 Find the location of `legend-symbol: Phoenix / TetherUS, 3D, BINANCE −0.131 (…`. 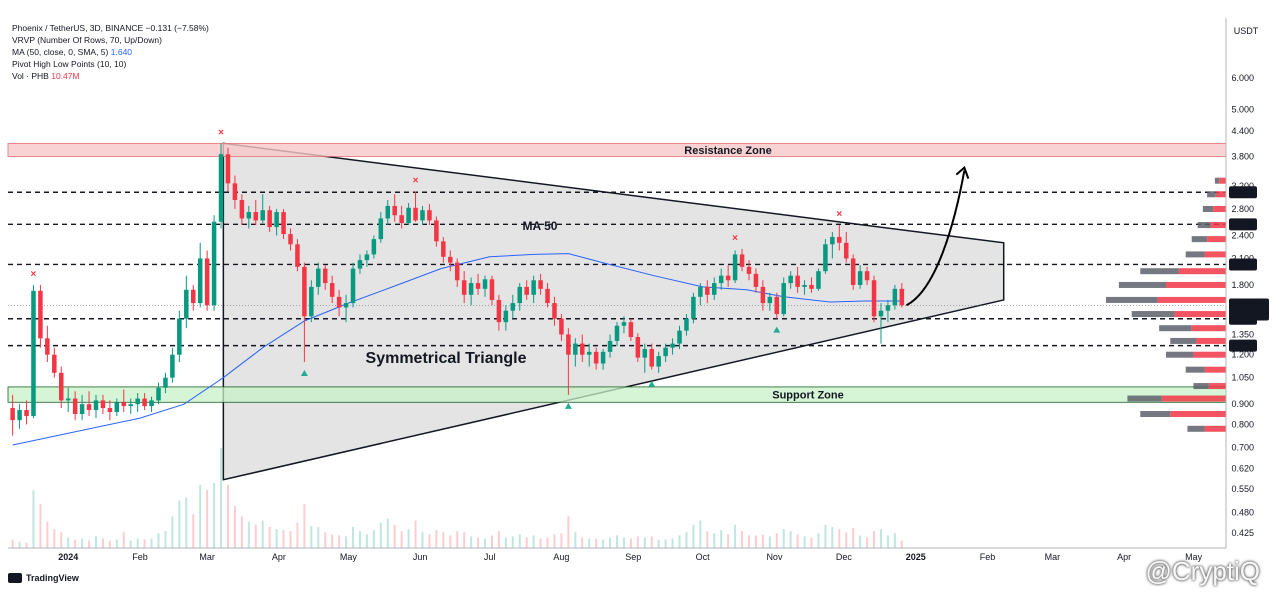

legend-symbol: Phoenix / TetherUS, 3D, BINANCE −0.131 (… is located at coordinates (110, 28).